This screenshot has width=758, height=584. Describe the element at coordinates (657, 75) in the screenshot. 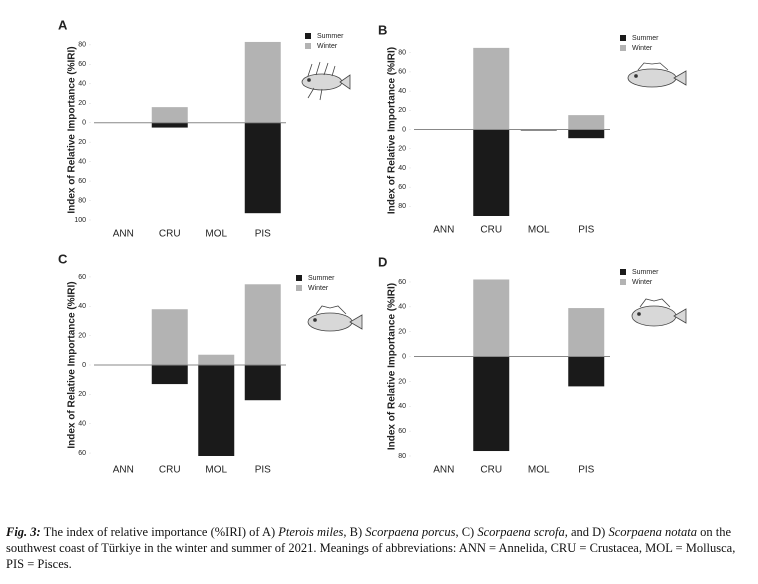

I see `fish-b` at that location.